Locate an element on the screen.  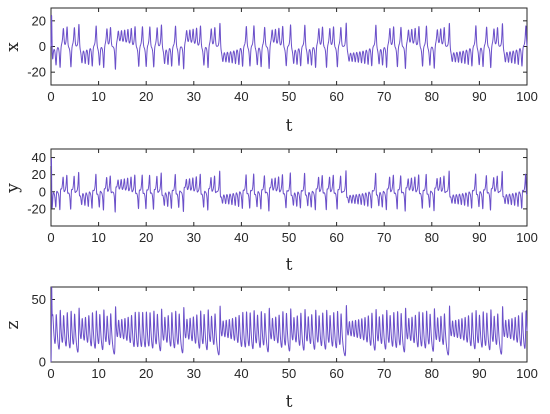
y-trace is located at coordinates (289, 185).